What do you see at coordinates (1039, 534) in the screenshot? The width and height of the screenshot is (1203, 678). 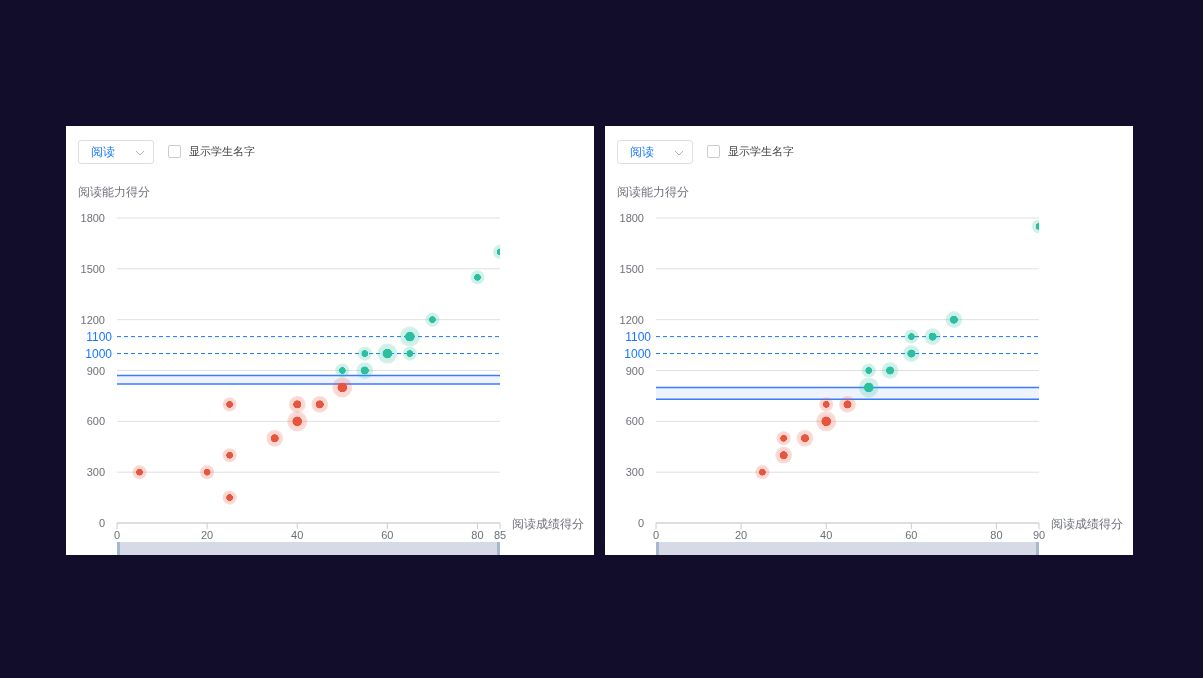 I see `x-tick-label: 90` at bounding box center [1039, 534].